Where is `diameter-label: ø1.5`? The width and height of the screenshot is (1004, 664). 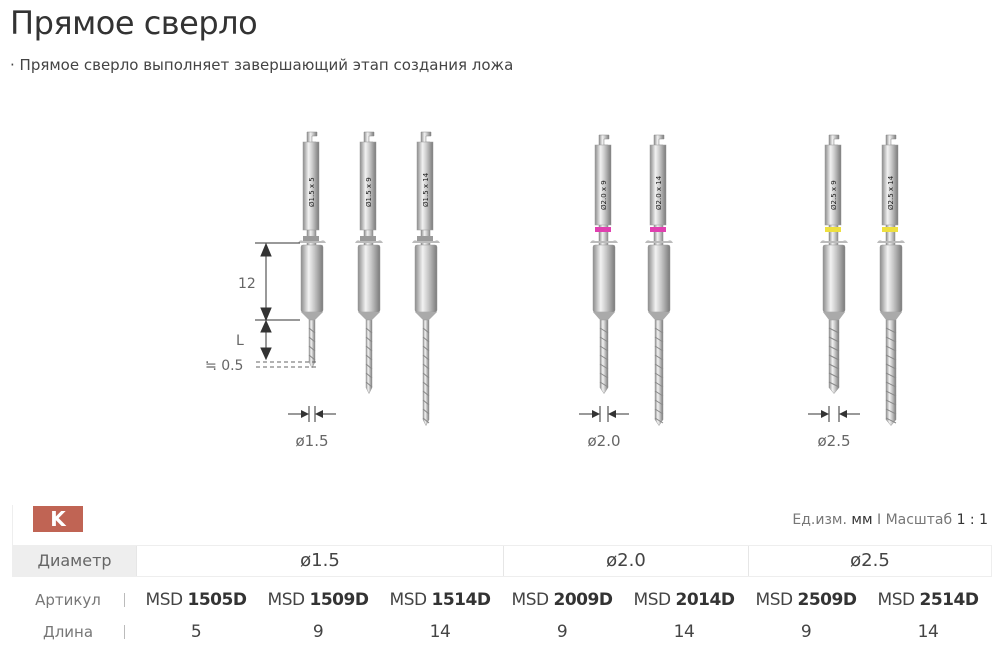
diameter-label: ø1.5 is located at coordinates (311, 441).